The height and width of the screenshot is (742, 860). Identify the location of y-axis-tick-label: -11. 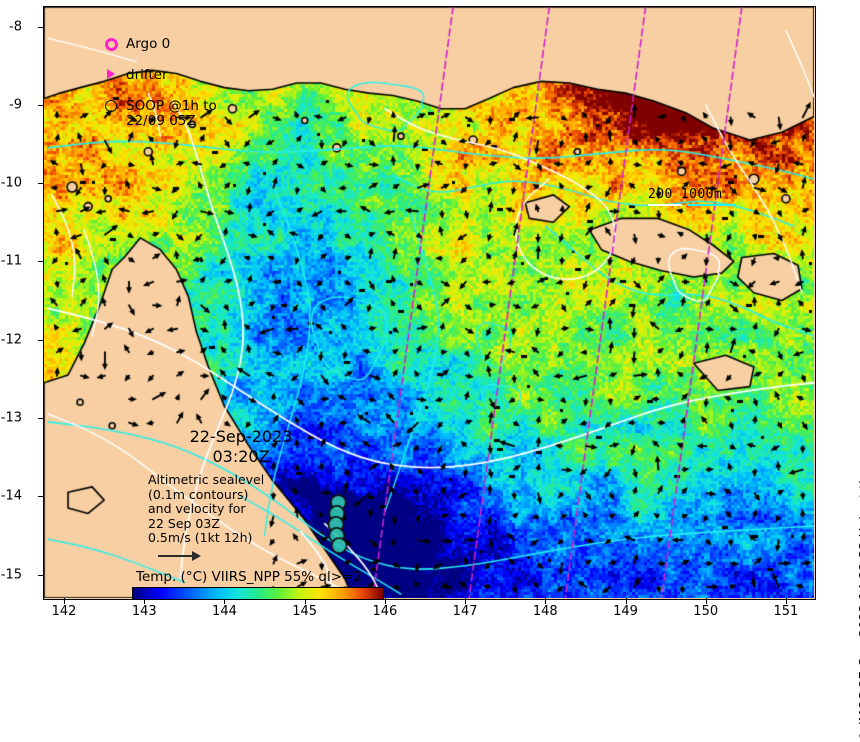
(11, 261).